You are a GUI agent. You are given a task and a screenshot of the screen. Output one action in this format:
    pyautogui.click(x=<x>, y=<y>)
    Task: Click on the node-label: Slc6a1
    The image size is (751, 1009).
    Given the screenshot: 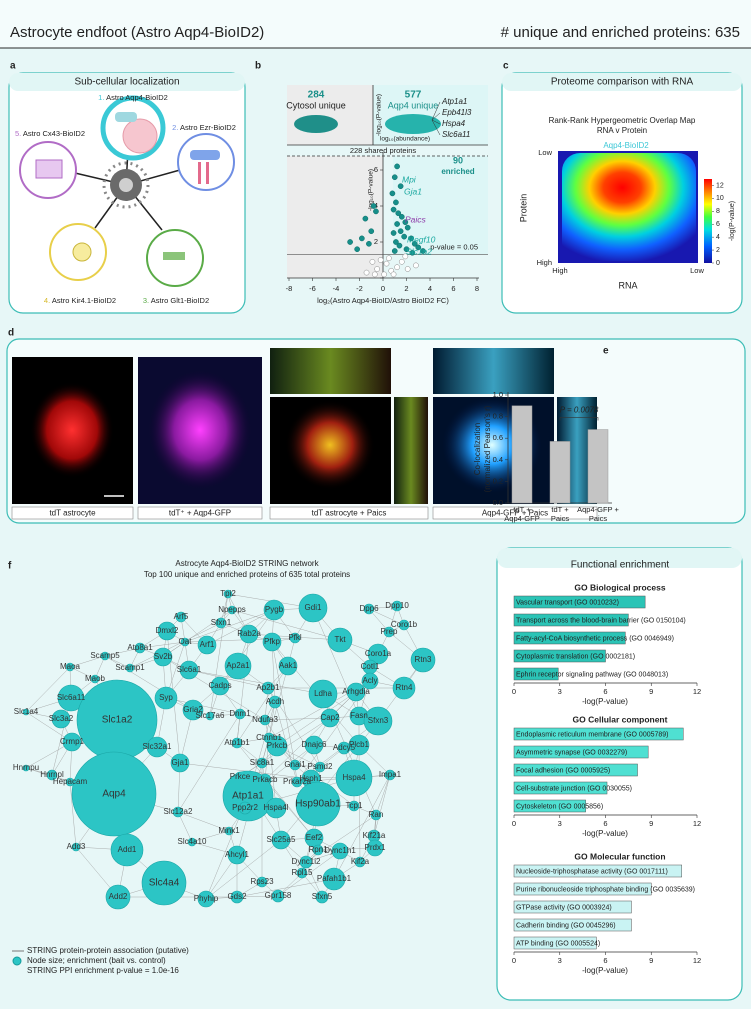 What is the action you would take?
    pyautogui.click(x=189, y=669)
    